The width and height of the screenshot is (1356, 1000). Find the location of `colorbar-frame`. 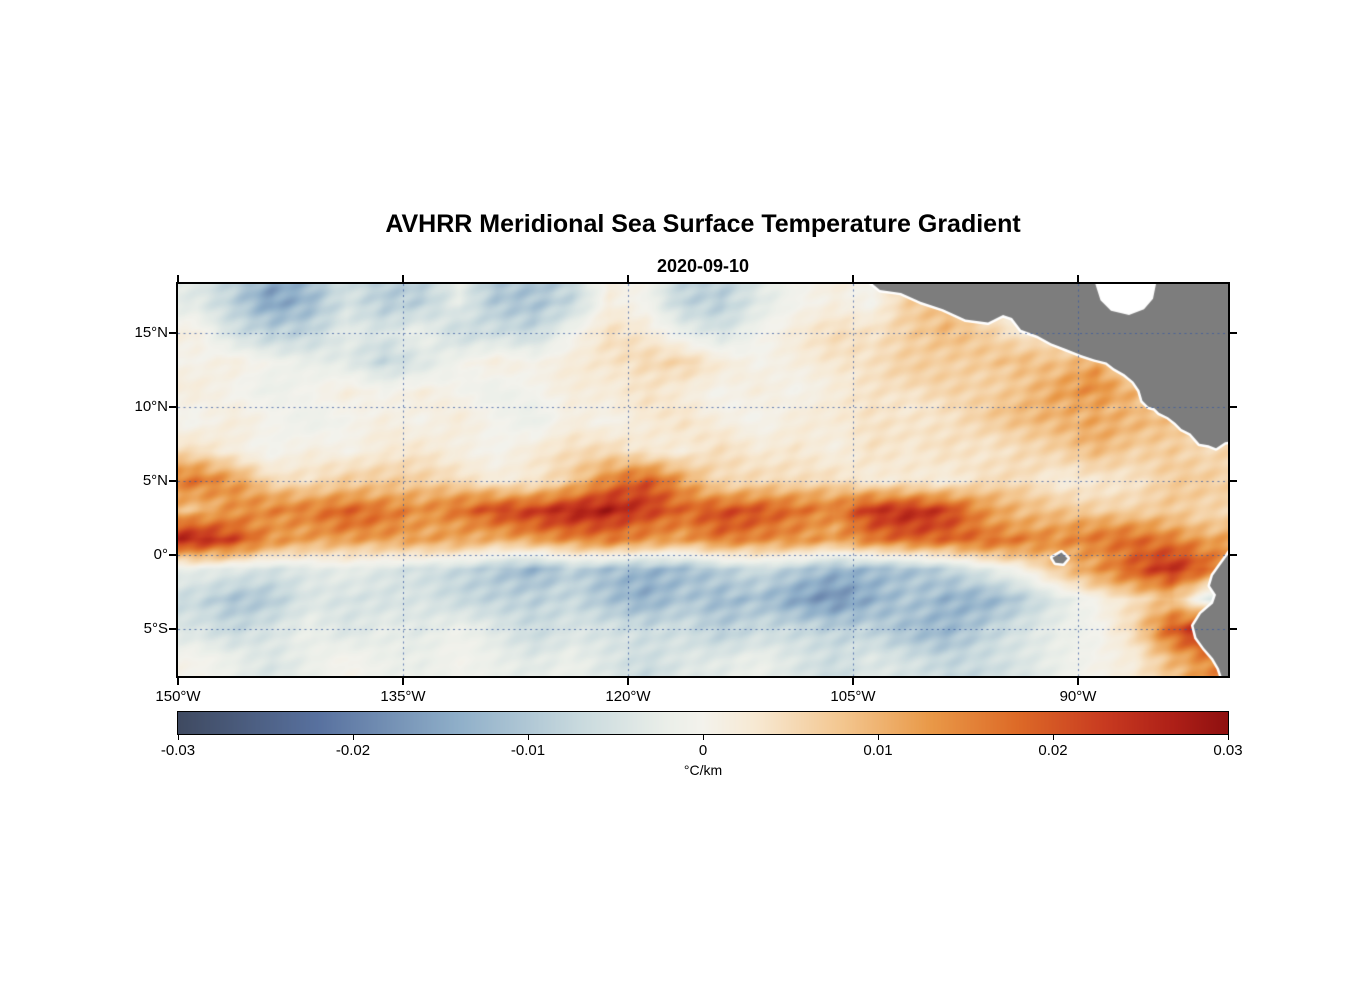

colorbar-frame is located at coordinates (703, 723).